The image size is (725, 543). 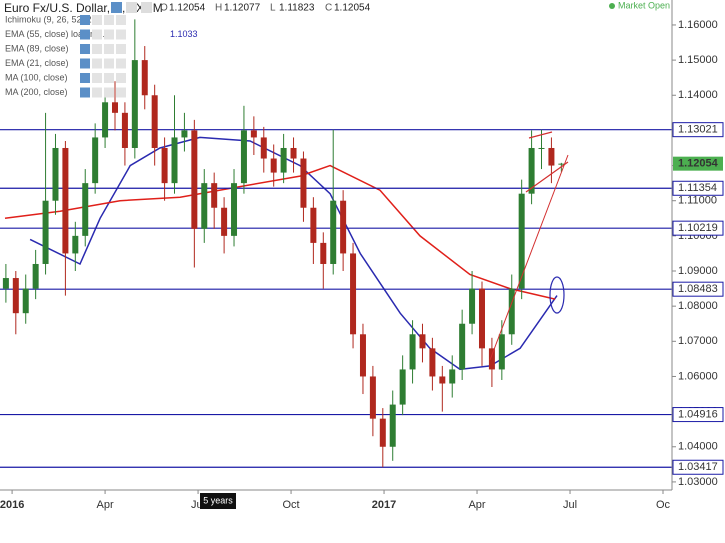 I want to click on last-price-tag, so click(x=698, y=163).